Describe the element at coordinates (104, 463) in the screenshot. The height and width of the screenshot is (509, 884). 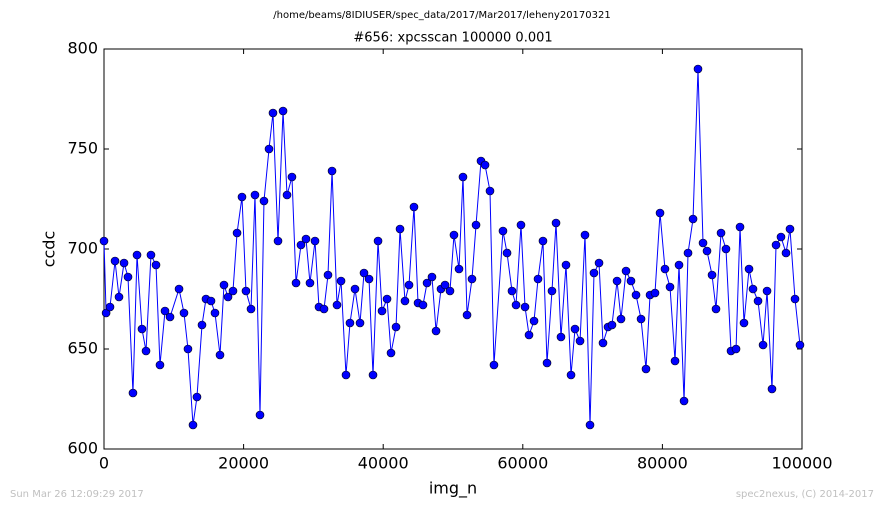
I see `x-tick-label: 0` at that location.